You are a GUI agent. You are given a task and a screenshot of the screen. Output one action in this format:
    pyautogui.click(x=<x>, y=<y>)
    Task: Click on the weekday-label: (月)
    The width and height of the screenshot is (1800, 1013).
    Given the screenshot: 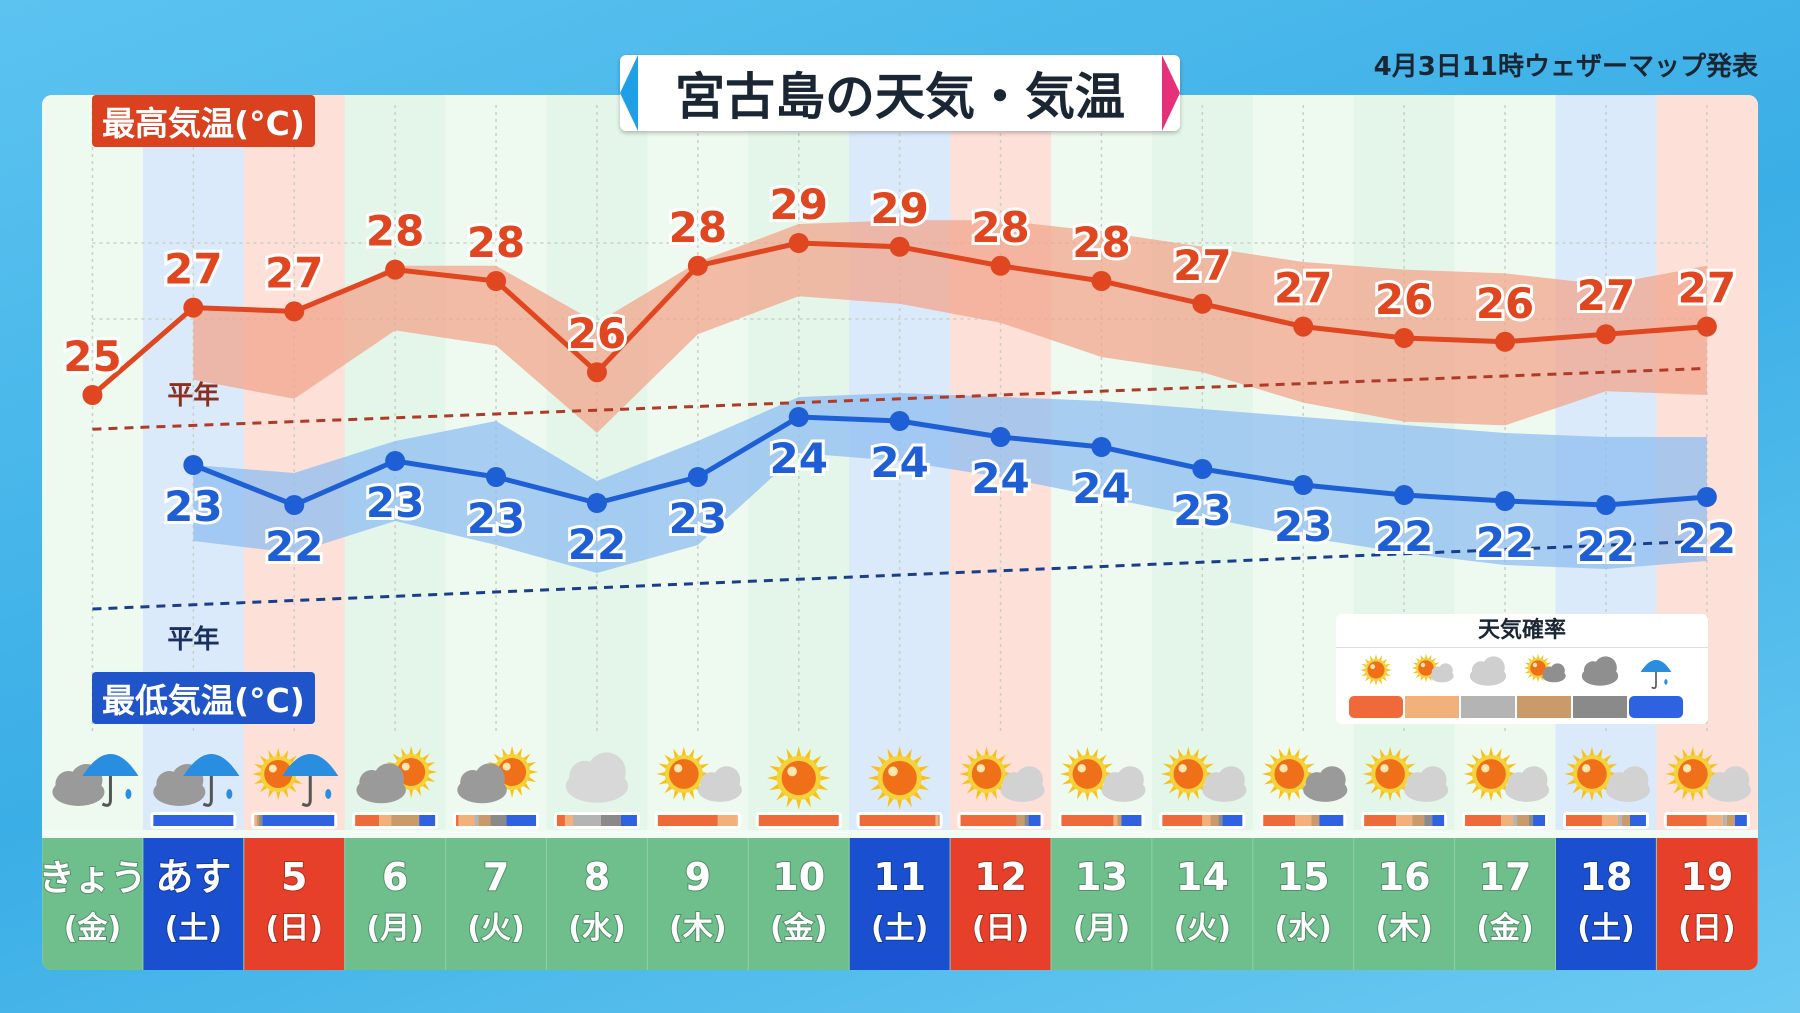 What is the action you would take?
    pyautogui.click(x=1101, y=928)
    